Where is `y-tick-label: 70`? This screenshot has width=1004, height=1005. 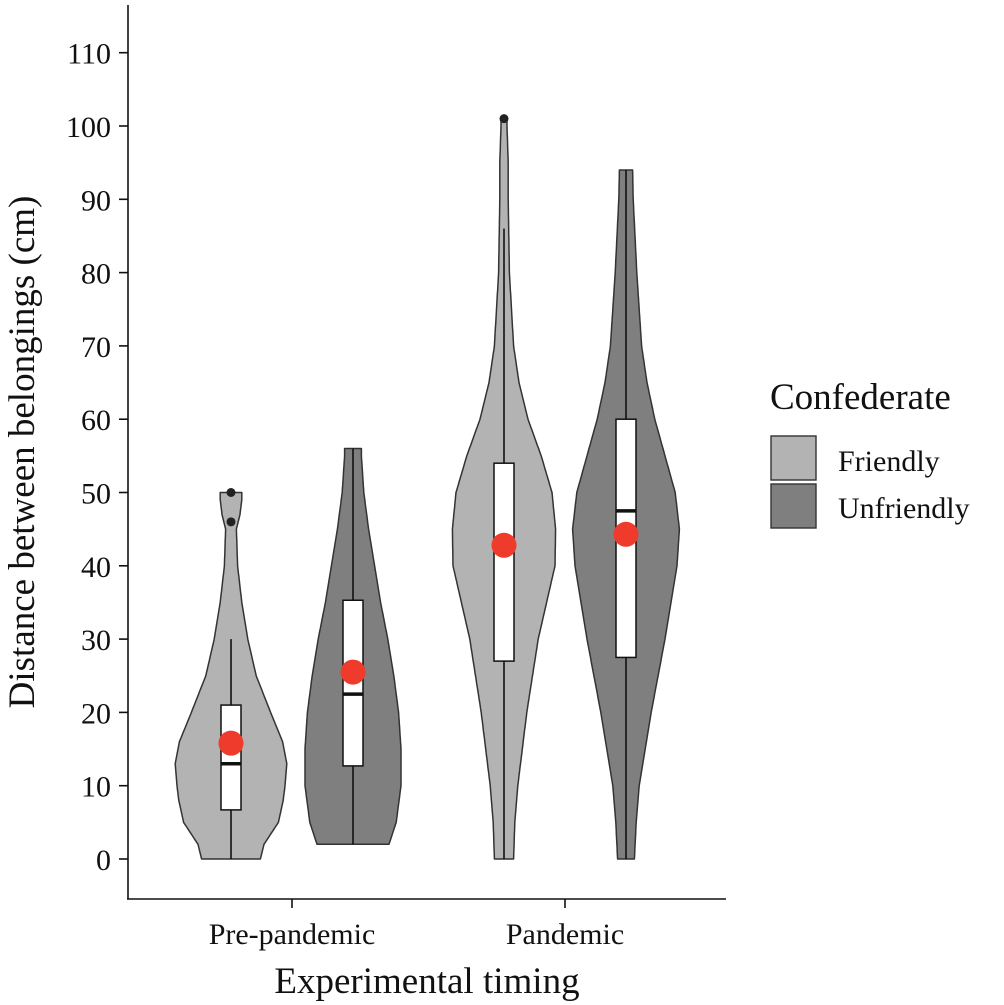
y-tick-label: 70 is located at coordinates (96, 347).